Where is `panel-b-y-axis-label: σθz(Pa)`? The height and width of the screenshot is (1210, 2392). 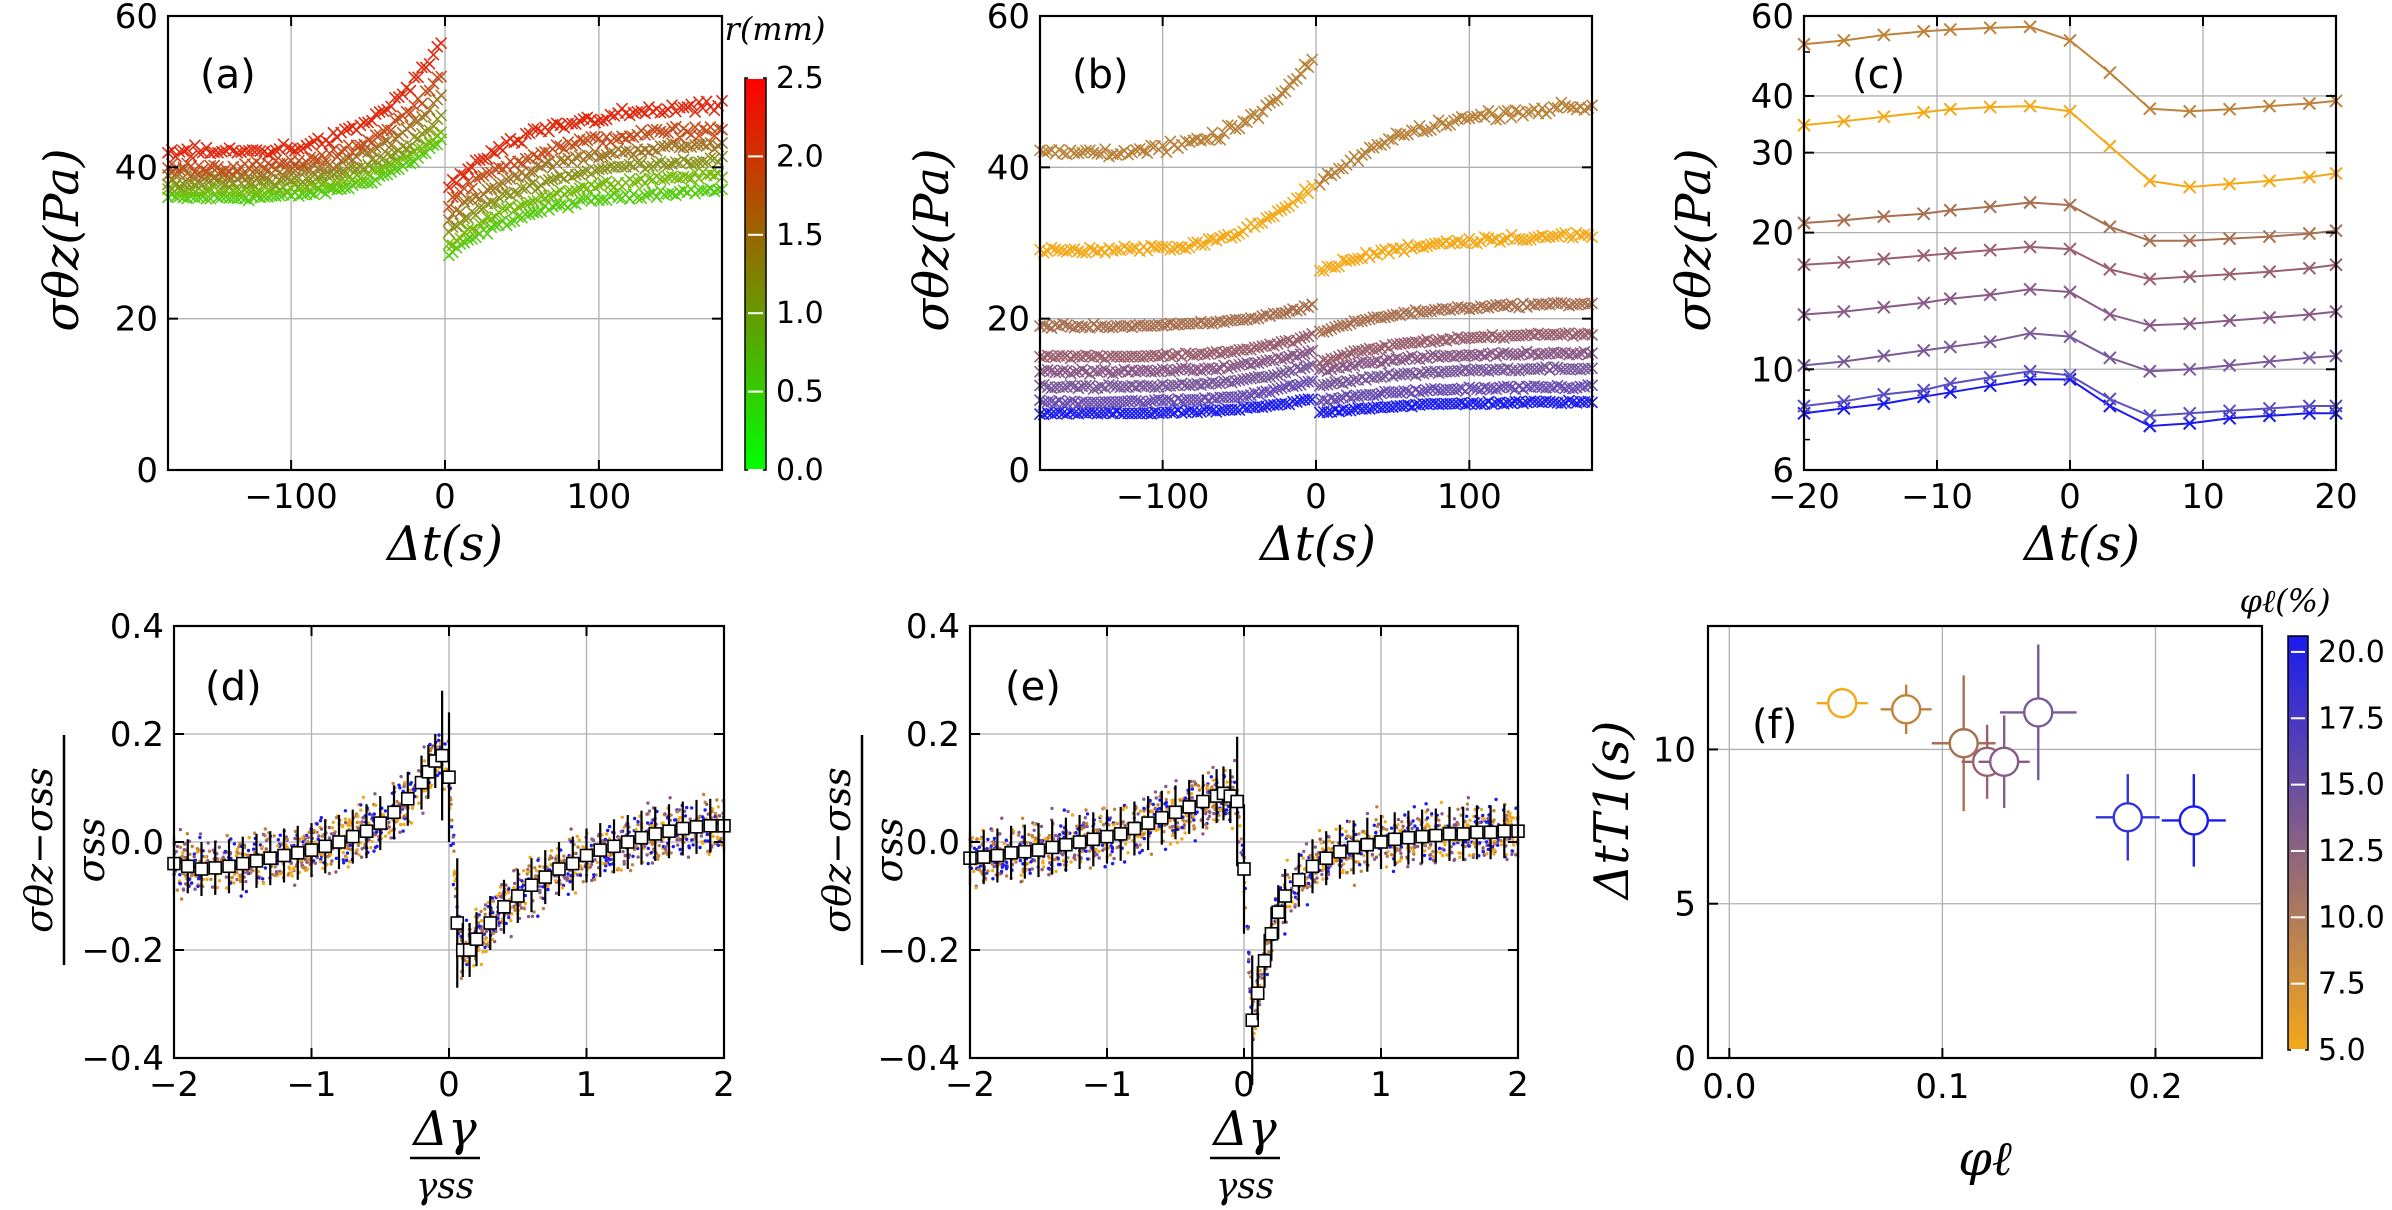
panel-b-y-axis-label: σθz(Pa) is located at coordinates (932, 239).